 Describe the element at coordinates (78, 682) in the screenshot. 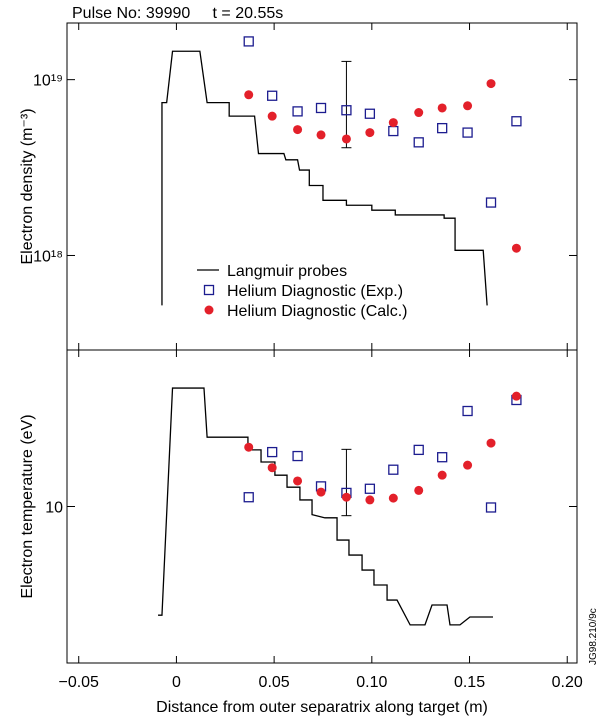

I see `x-tick-label: −0.05` at that location.